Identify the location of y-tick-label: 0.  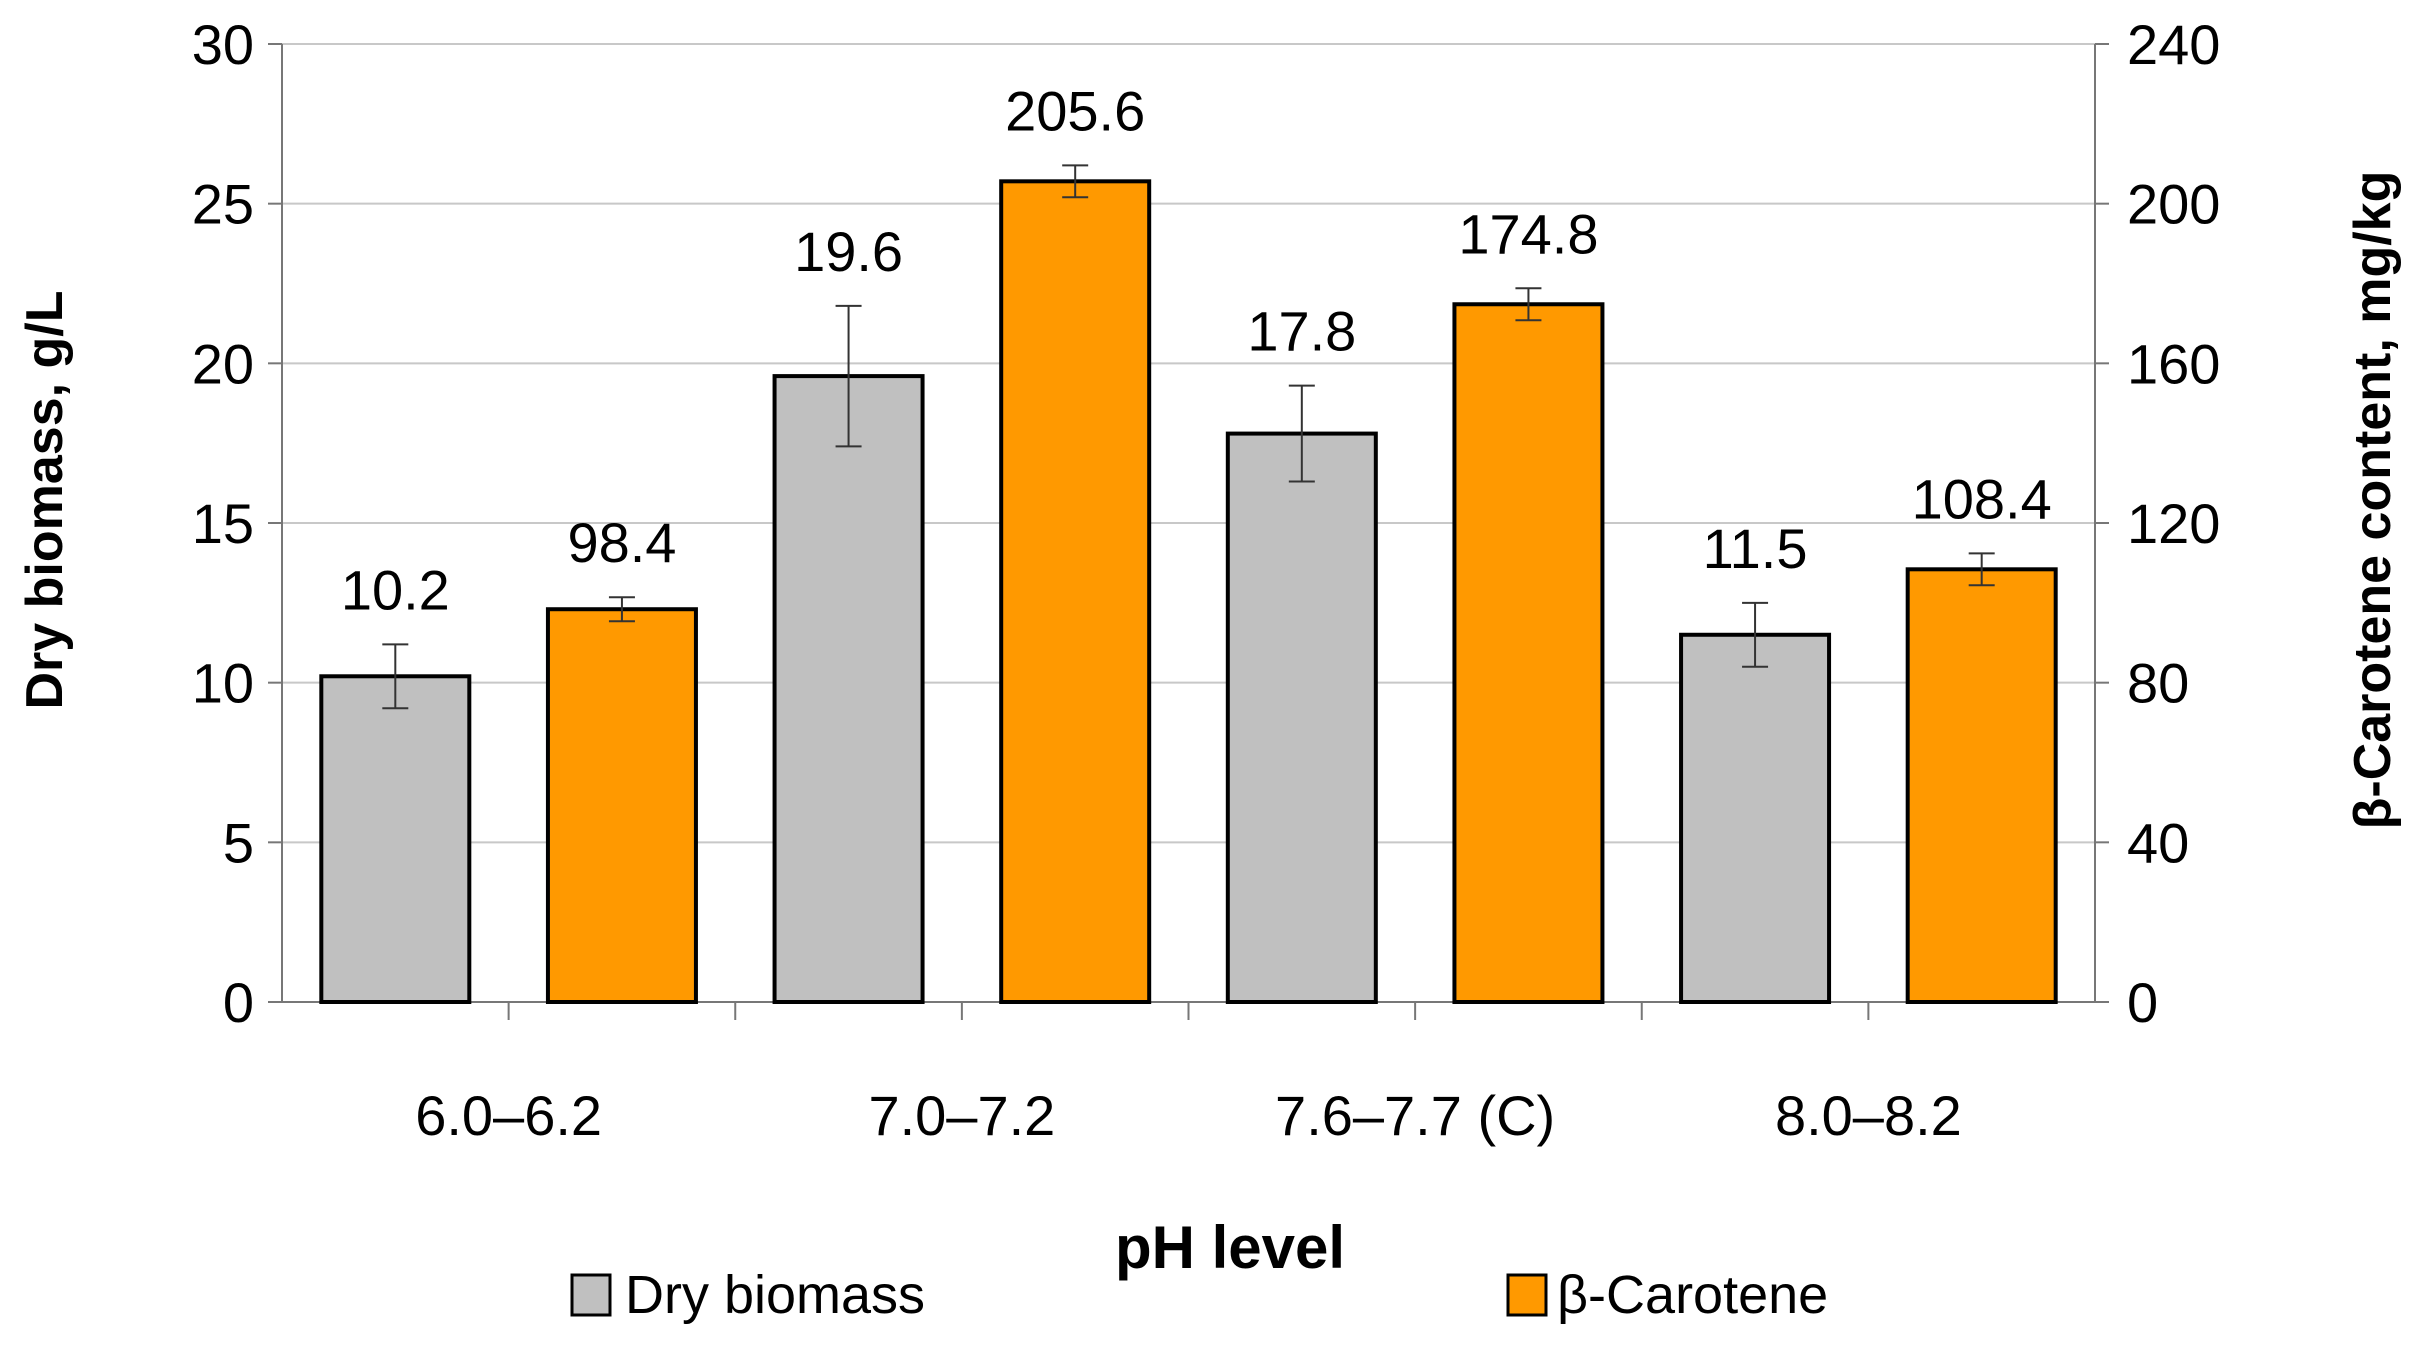
(238, 1002).